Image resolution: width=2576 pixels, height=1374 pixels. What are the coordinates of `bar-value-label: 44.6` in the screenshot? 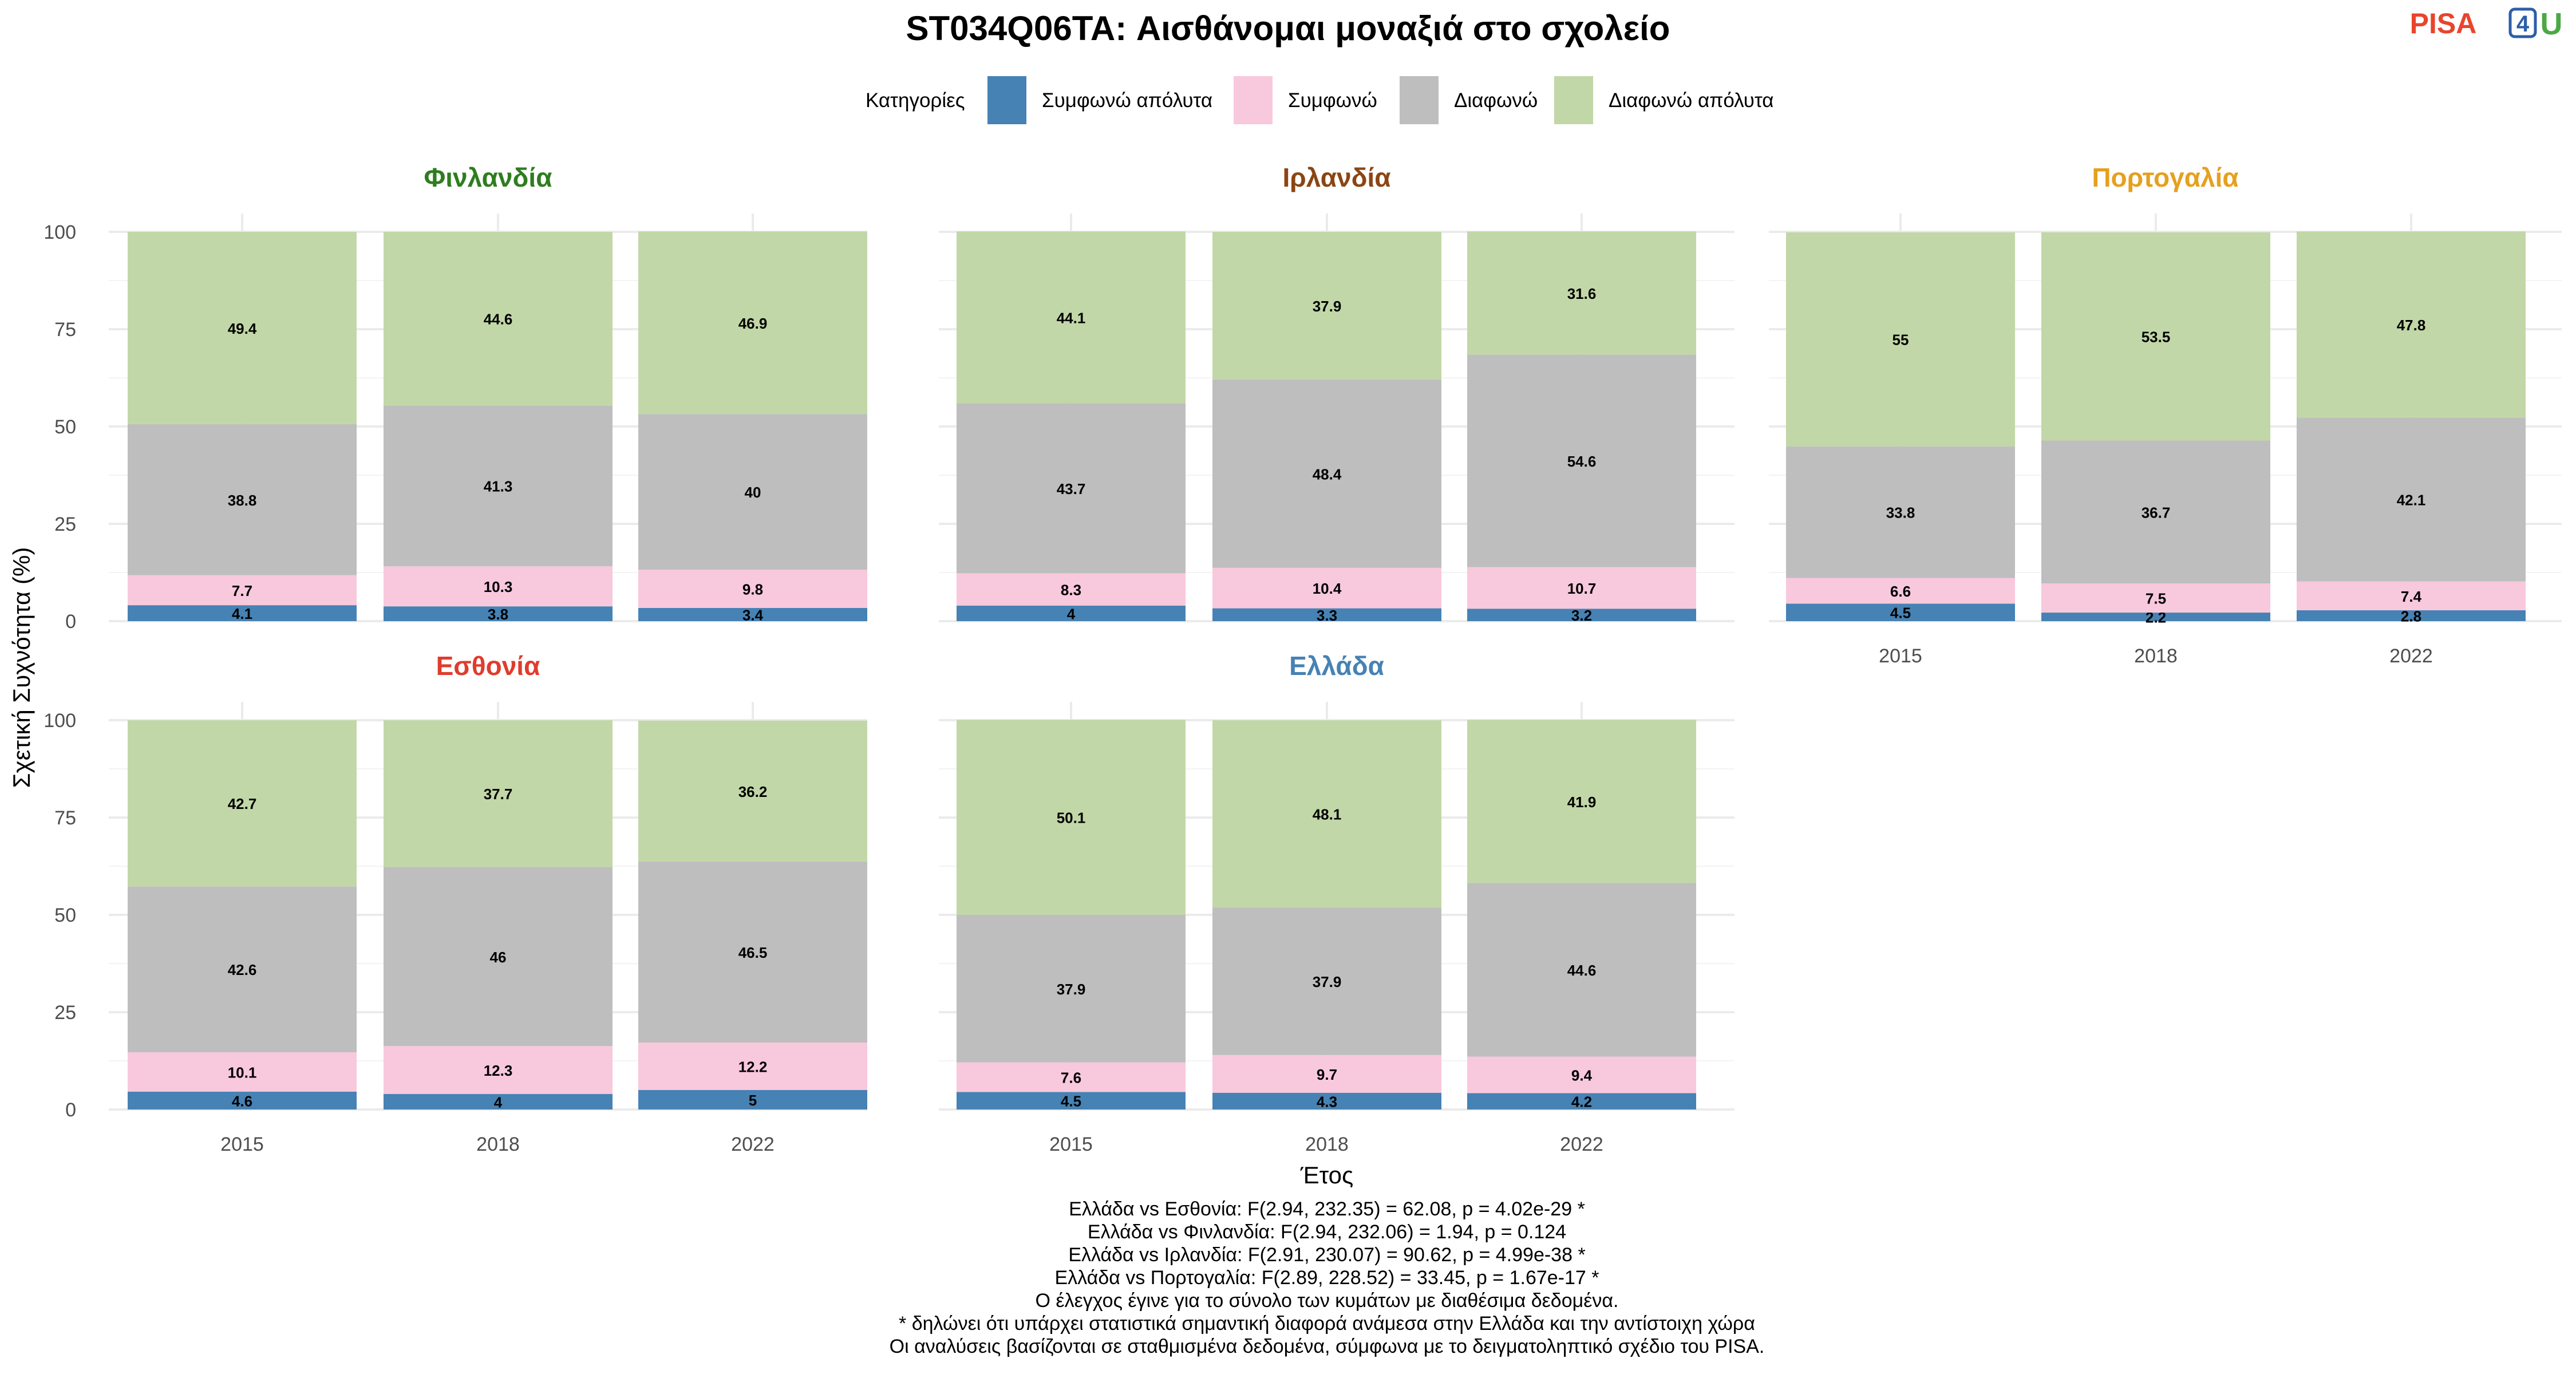 It's located at (1582, 970).